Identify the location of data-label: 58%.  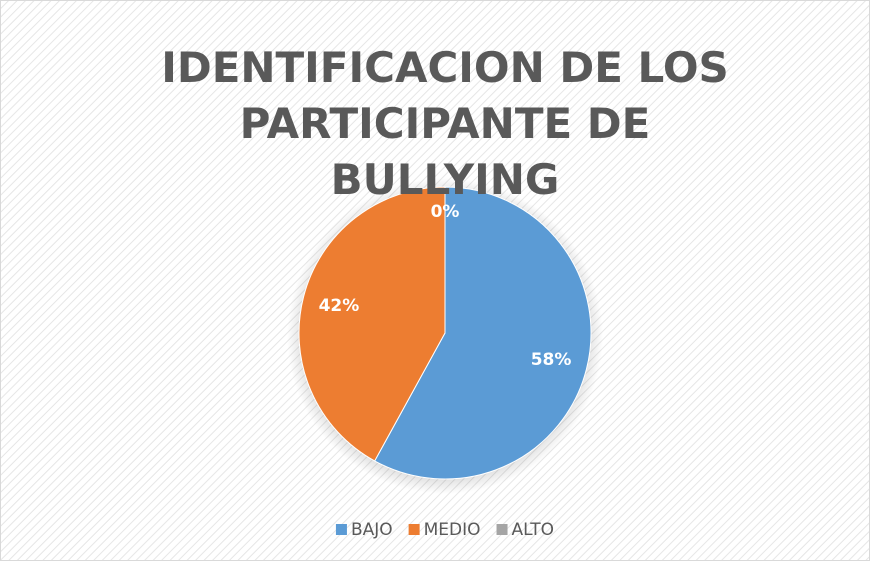
(551, 360).